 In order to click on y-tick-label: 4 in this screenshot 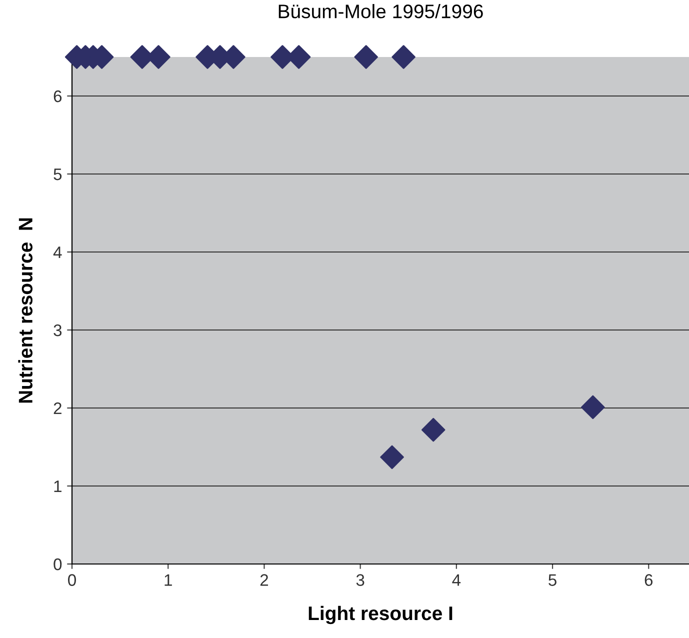, I will do `click(57, 252)`.